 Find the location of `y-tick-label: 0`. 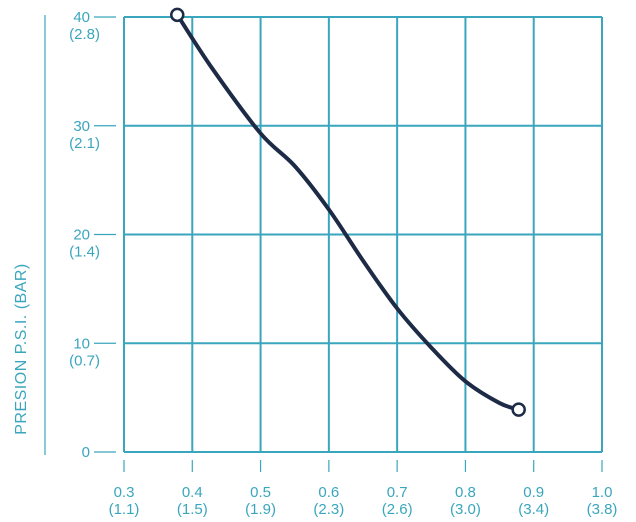

y-tick-label: 0 is located at coordinates (86, 452).